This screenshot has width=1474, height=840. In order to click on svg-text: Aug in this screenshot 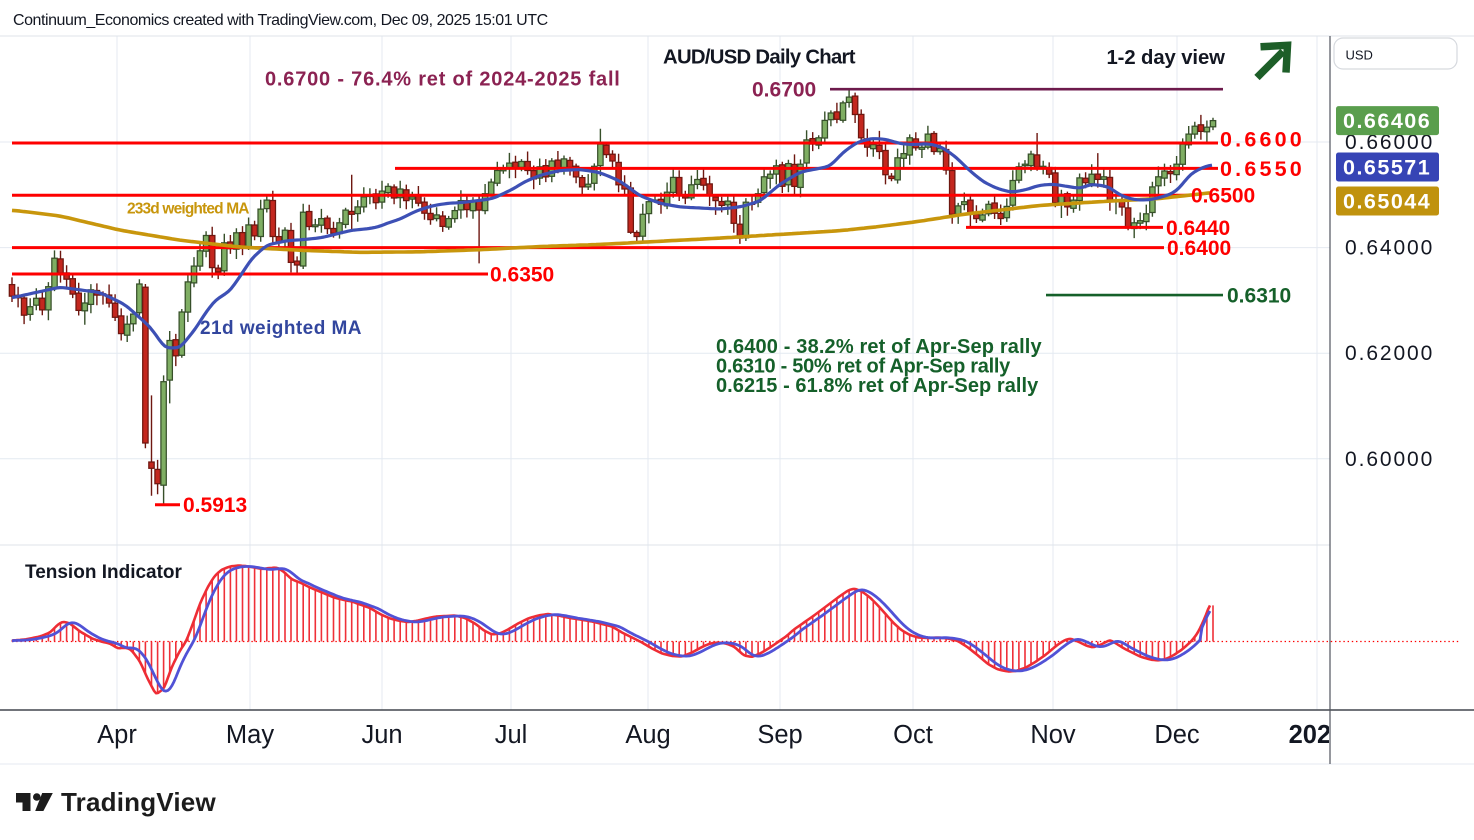, I will do `click(647, 735)`.